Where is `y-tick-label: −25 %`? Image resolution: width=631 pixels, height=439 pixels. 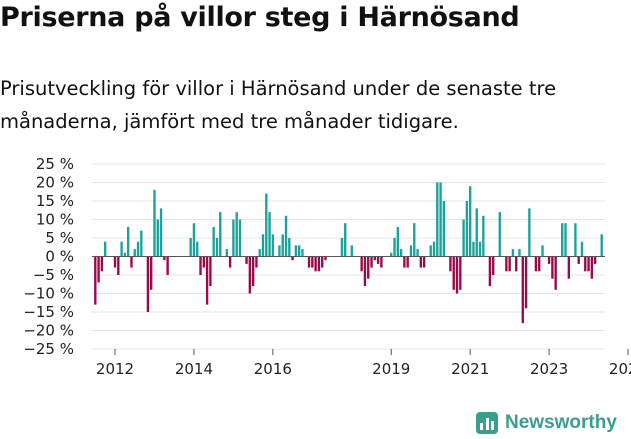 y-tick-label: −25 % is located at coordinates (48, 349).